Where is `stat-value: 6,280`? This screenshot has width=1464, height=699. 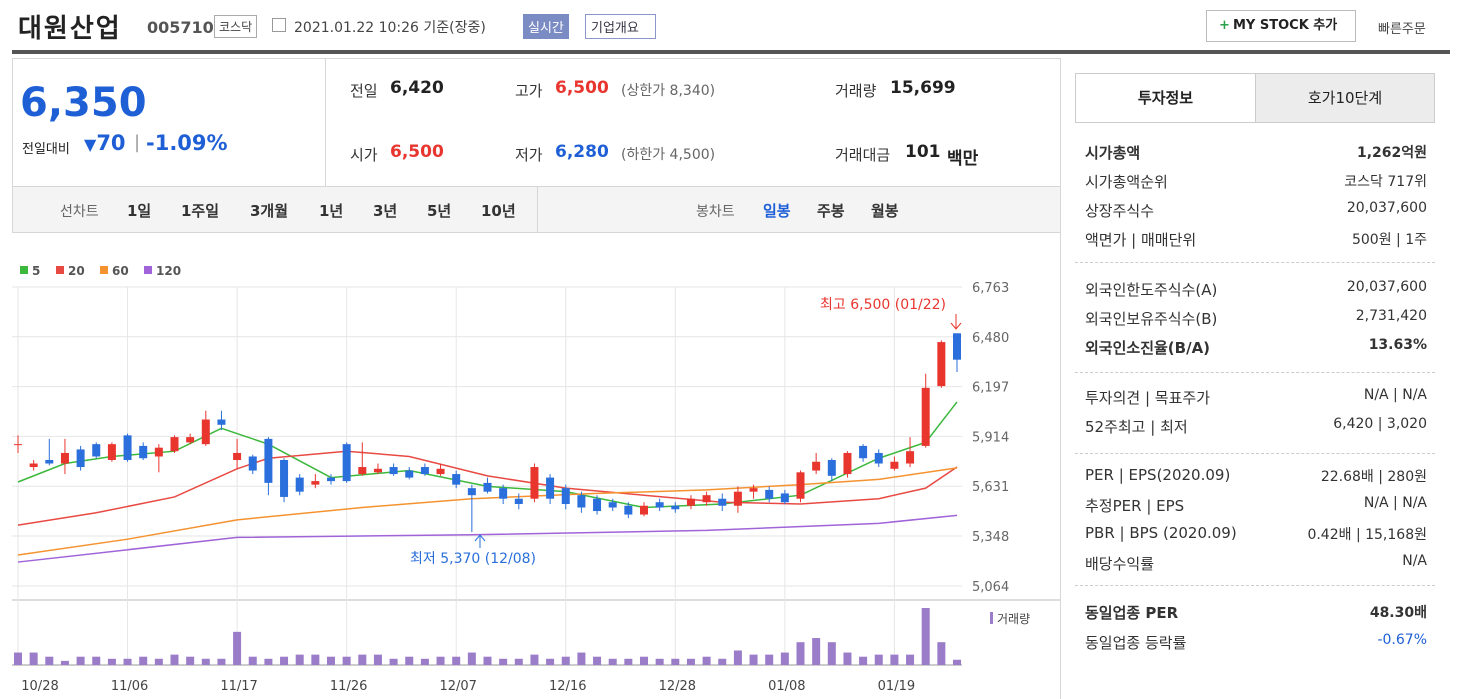 stat-value: 6,280 is located at coordinates (582, 152).